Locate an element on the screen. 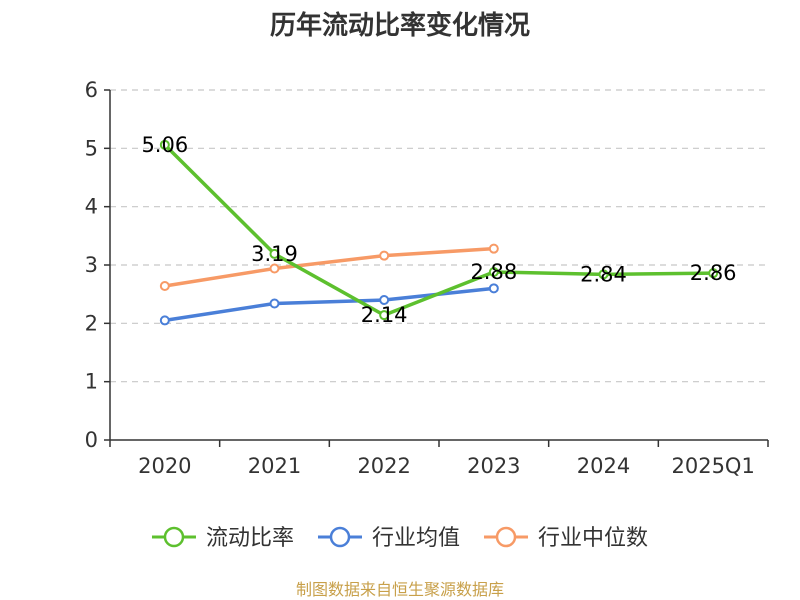 The image size is (800, 600). legend-item: 流动比率 is located at coordinates (222, 538).